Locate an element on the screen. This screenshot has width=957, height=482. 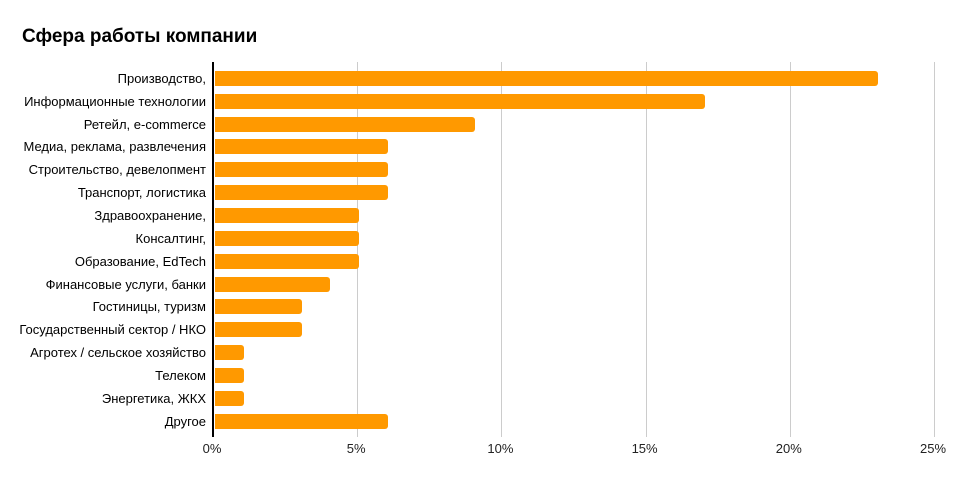
category-label: Гостиницы, туризм is located at coordinates (149, 307).